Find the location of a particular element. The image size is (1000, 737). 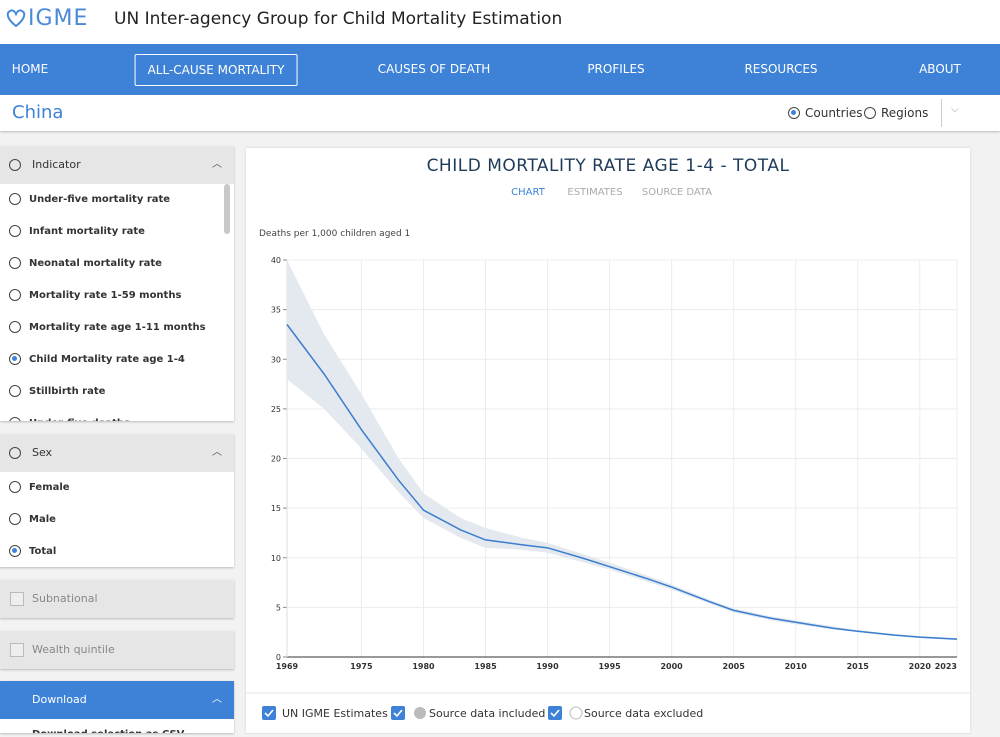

download-header: Download ︿ is located at coordinates (117, 700).